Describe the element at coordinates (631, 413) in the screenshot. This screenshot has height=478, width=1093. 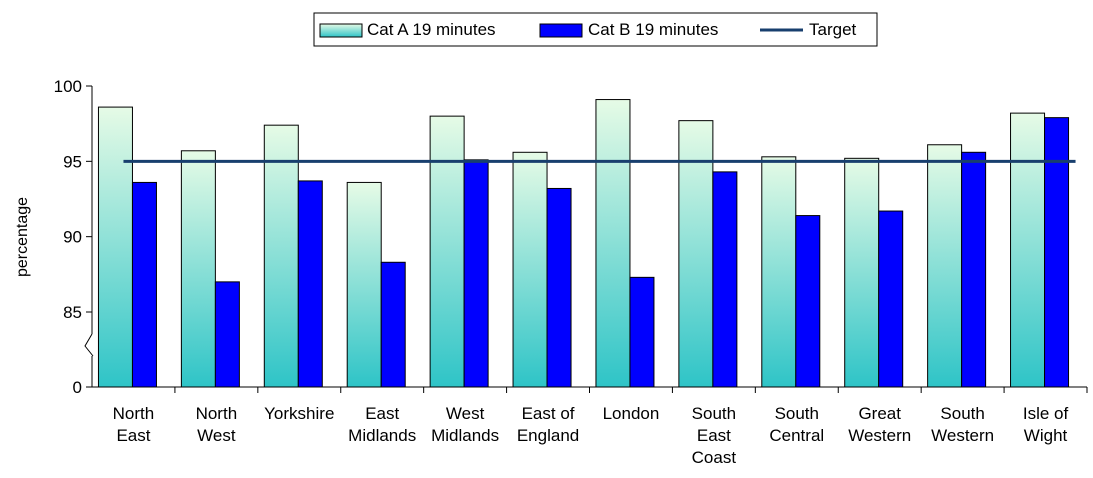
I see `x-tick-label: London` at that location.